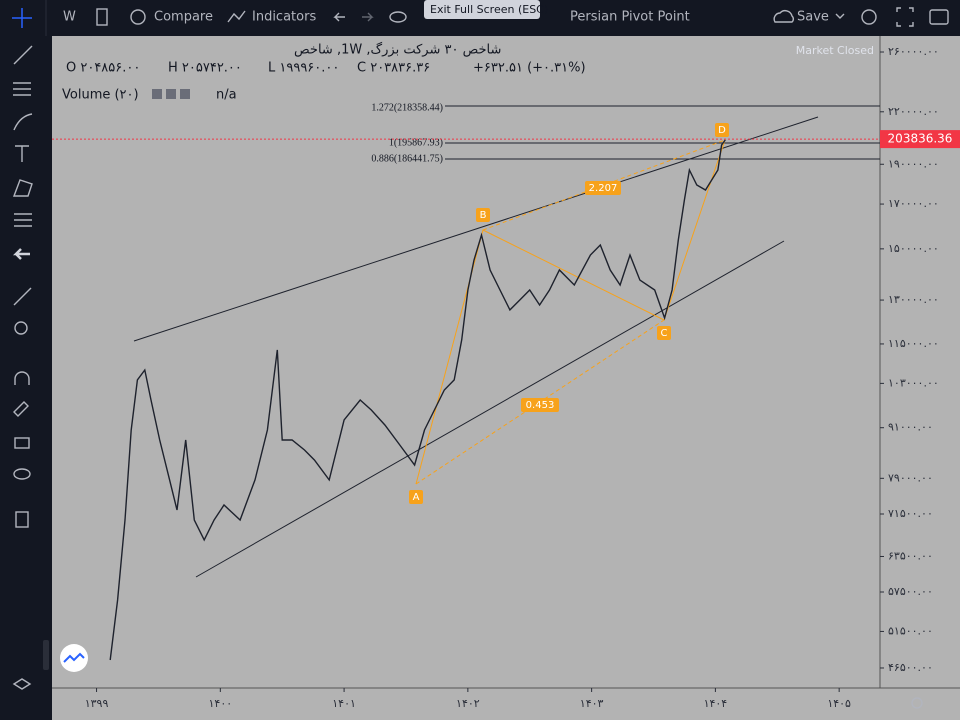  I want to click on indicators-button: Indicators, so click(284, 17).